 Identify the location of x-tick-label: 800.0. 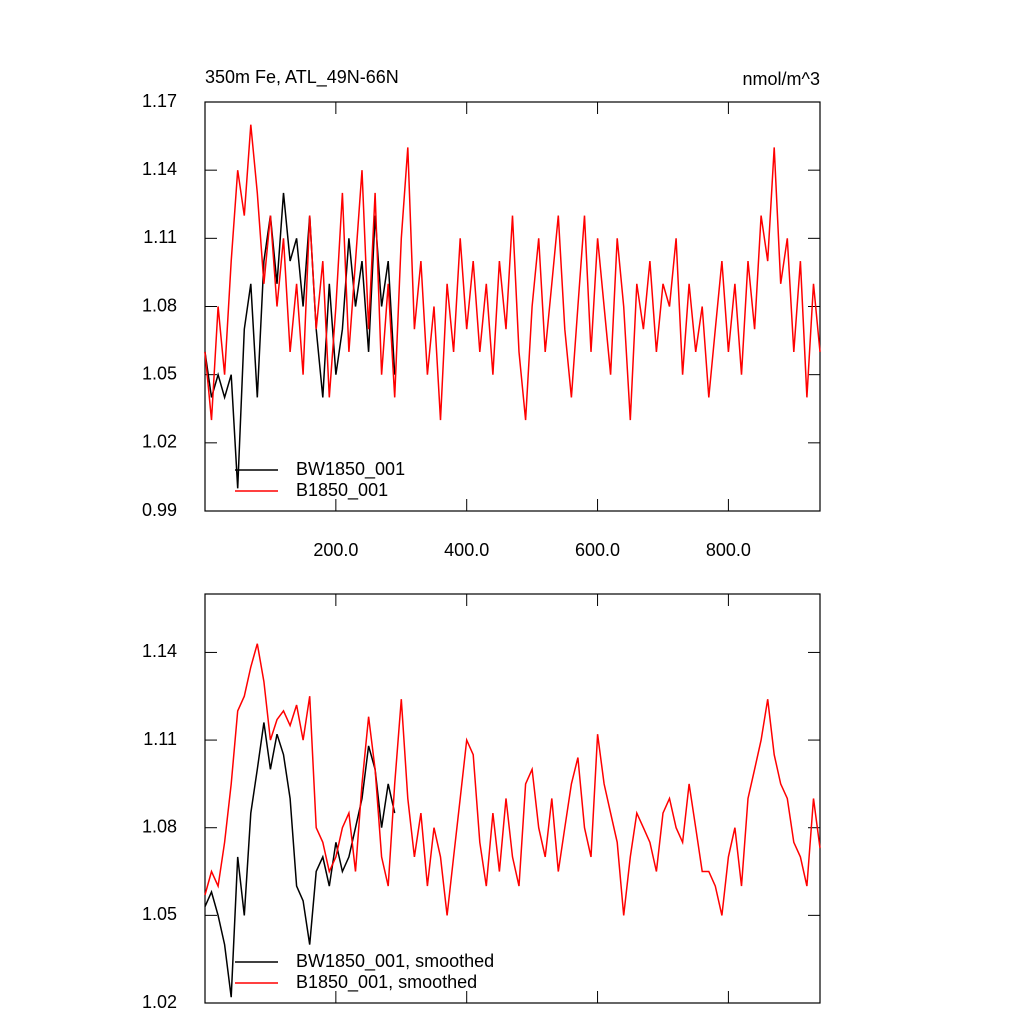
(728, 550).